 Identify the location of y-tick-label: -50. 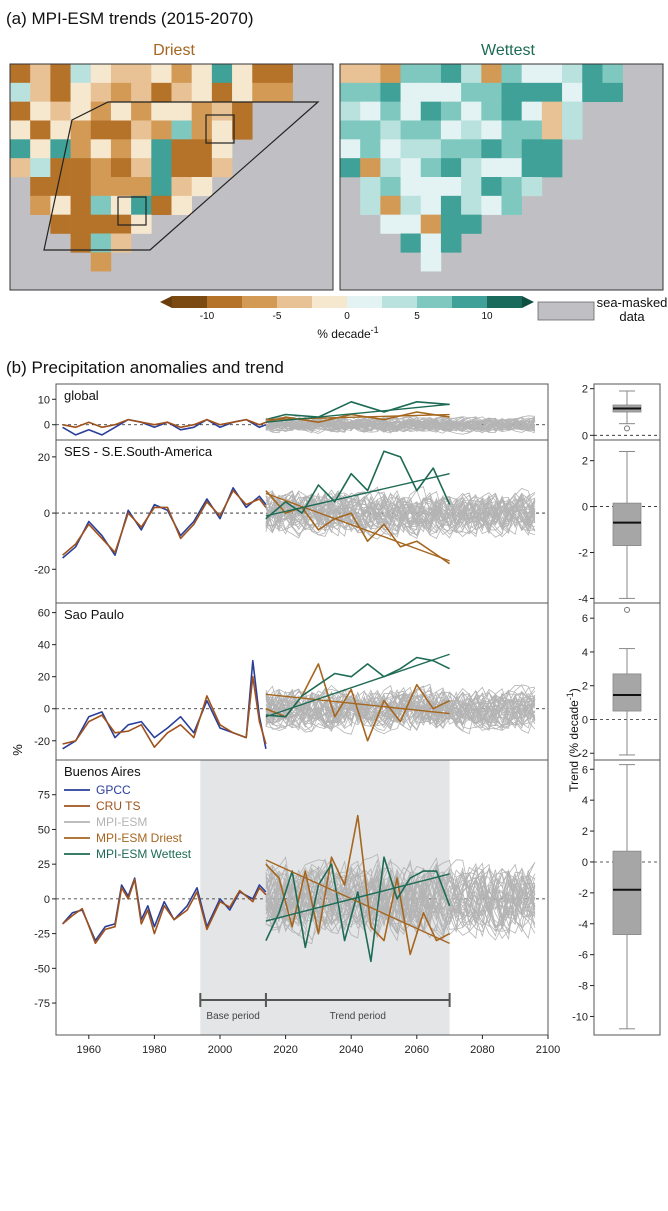
(42, 969).